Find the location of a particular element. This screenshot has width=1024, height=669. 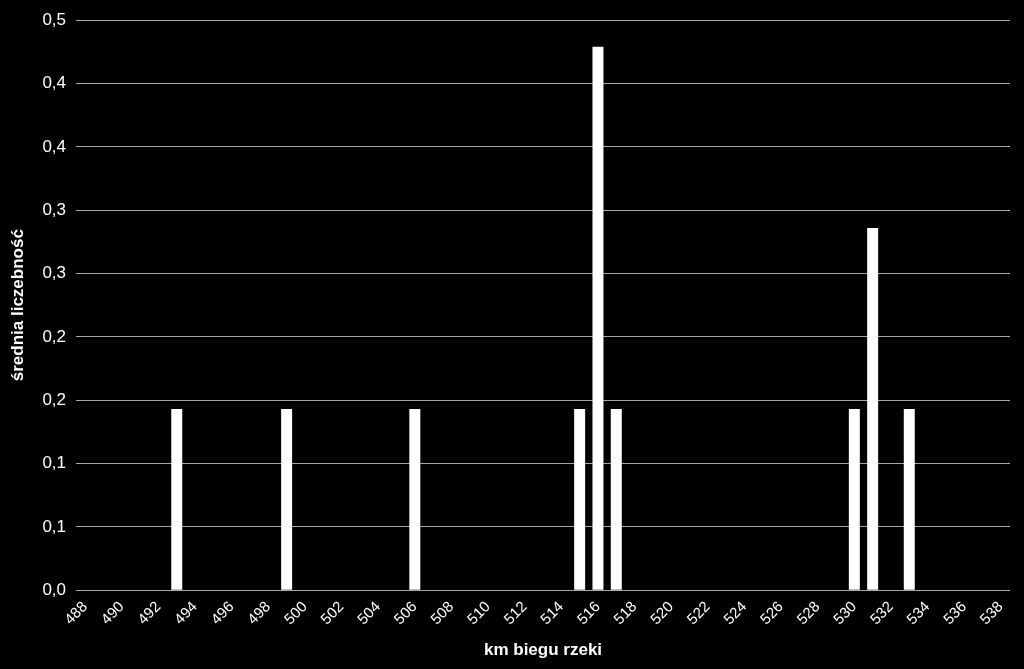

x-tick-label: 496 is located at coordinates (222, 612).